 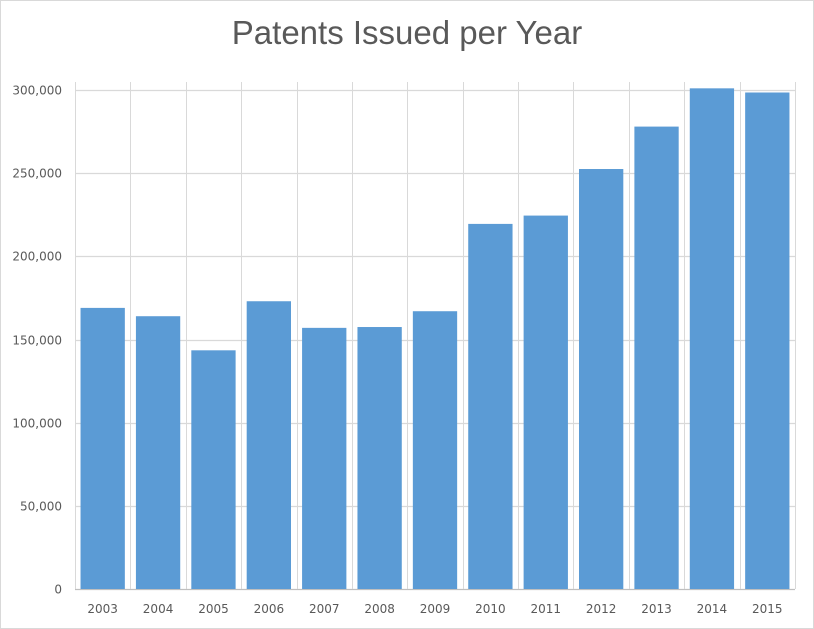 What do you see at coordinates (324, 609) in the screenshot?
I see `x-tick-label: 2007` at bounding box center [324, 609].